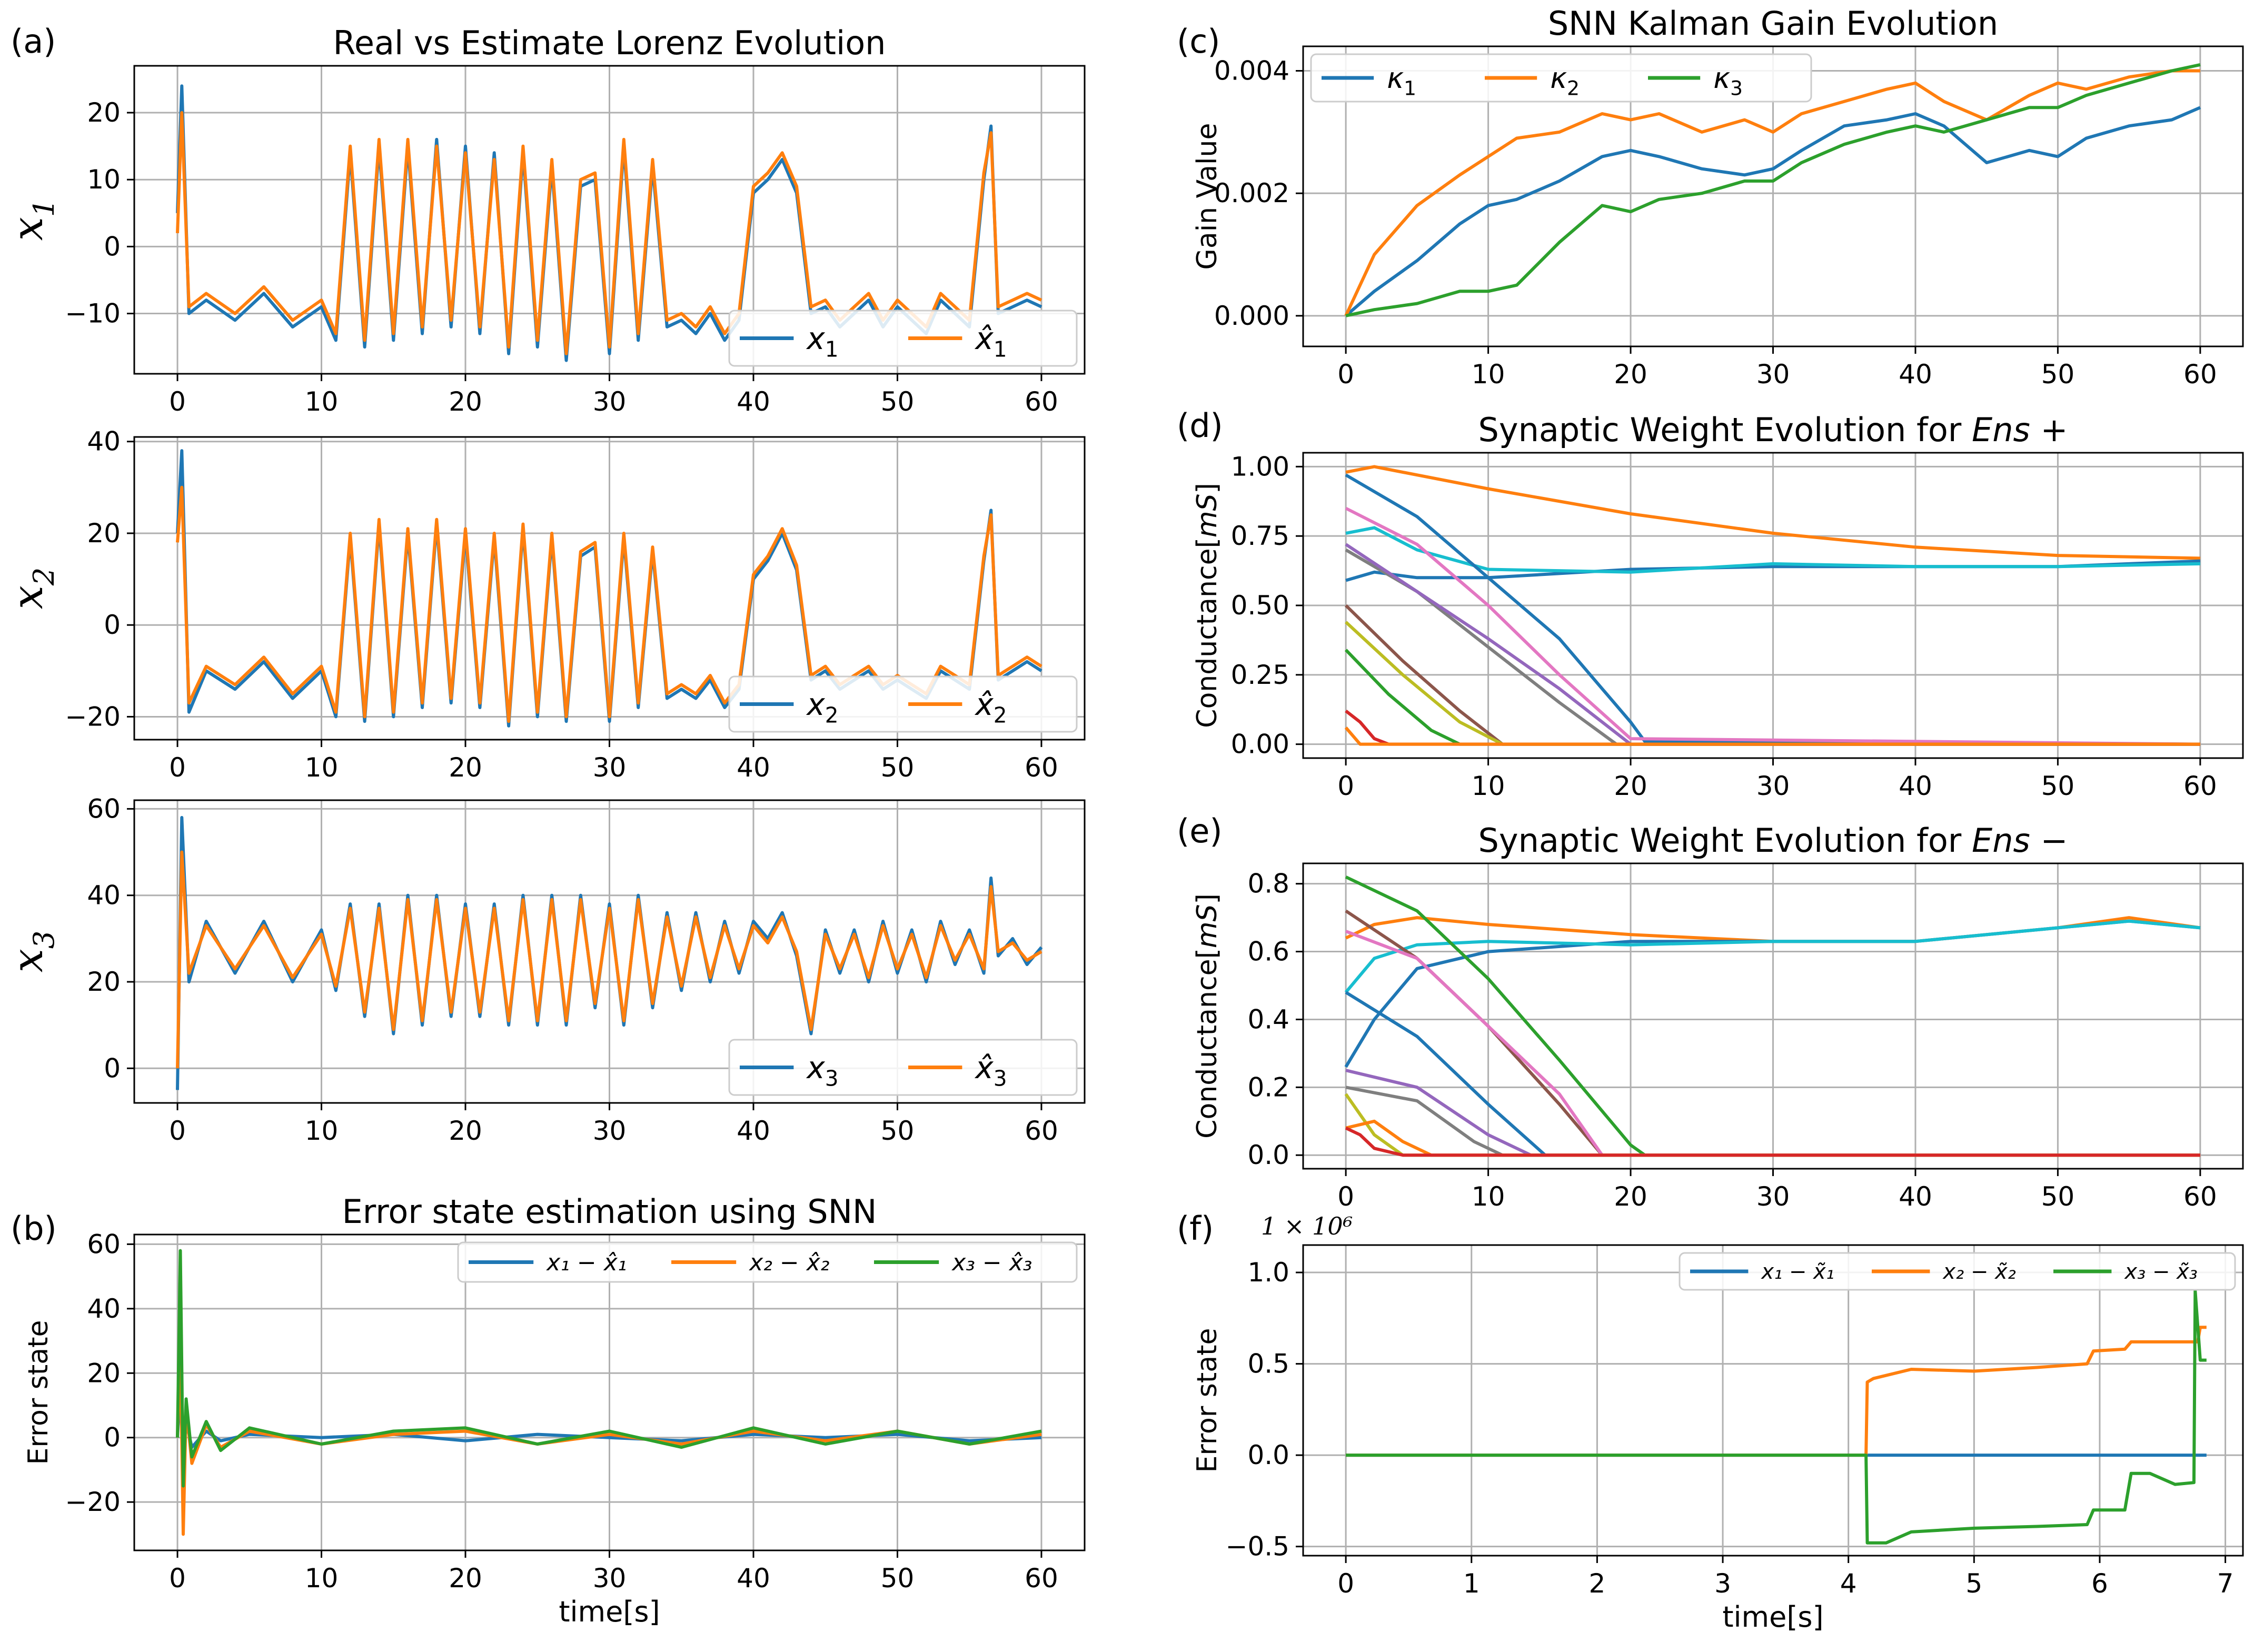  What do you see at coordinates (957, 707) in the screenshot?
I see `legend-item-x_hat_2: x̂2` at bounding box center [957, 707].